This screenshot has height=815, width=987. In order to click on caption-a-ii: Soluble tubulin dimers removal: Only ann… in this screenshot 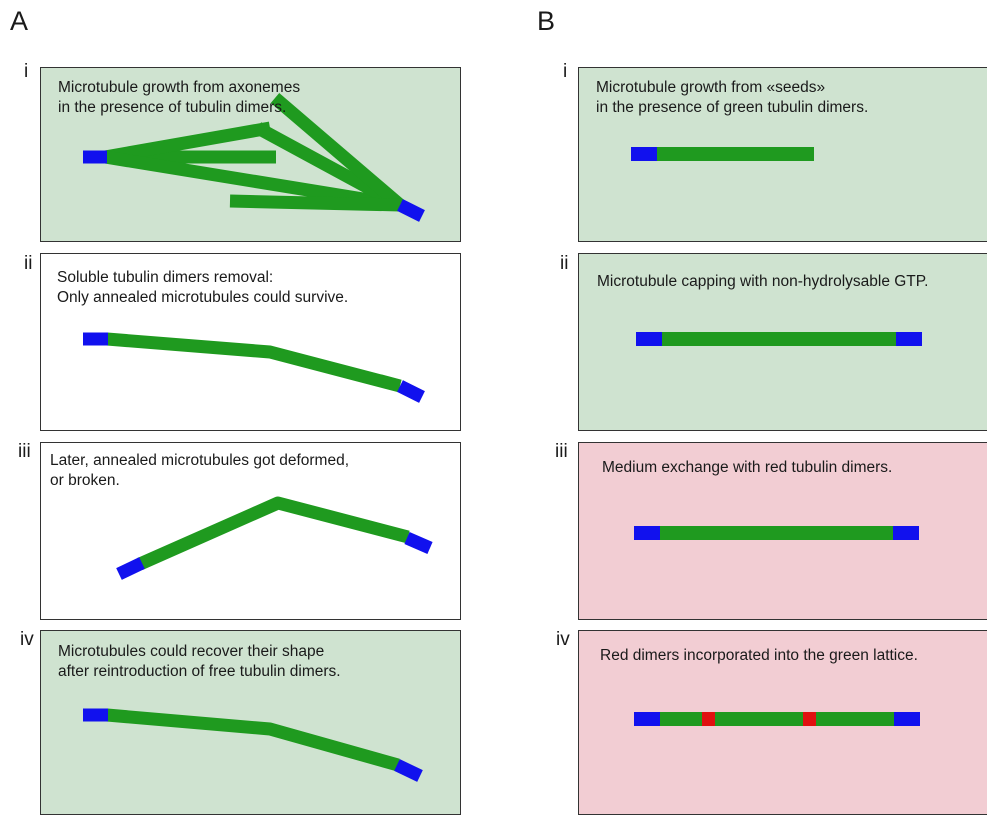, I will do `click(203, 287)`.